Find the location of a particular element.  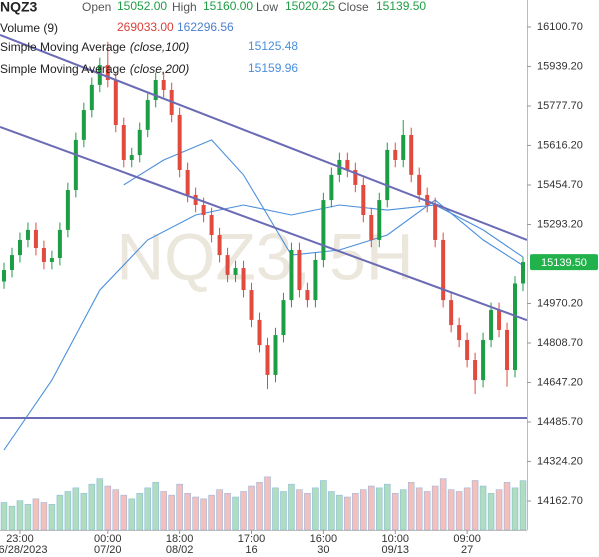

x-tick-date: 07/20 is located at coordinates (108, 550).